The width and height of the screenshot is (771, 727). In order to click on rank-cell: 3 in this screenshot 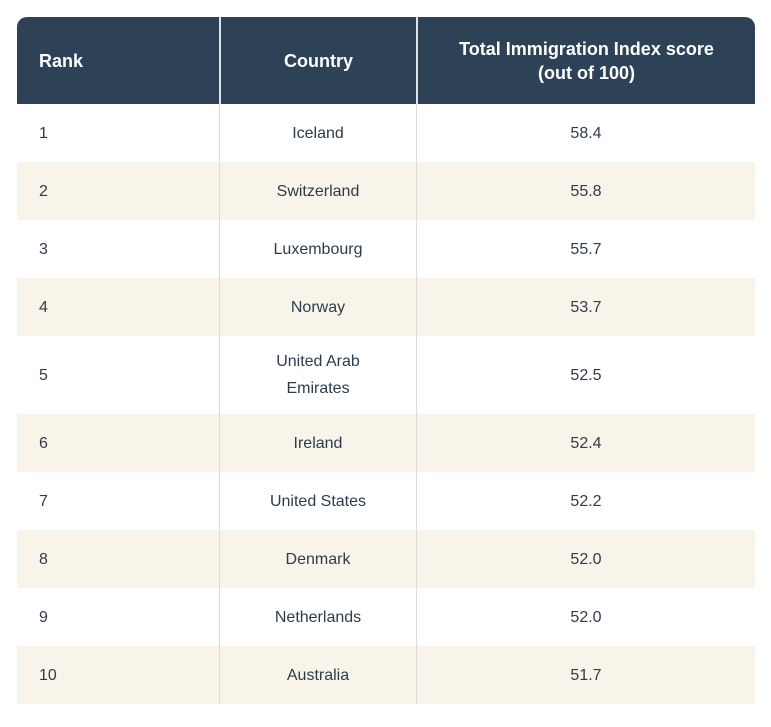, I will do `click(118, 249)`.